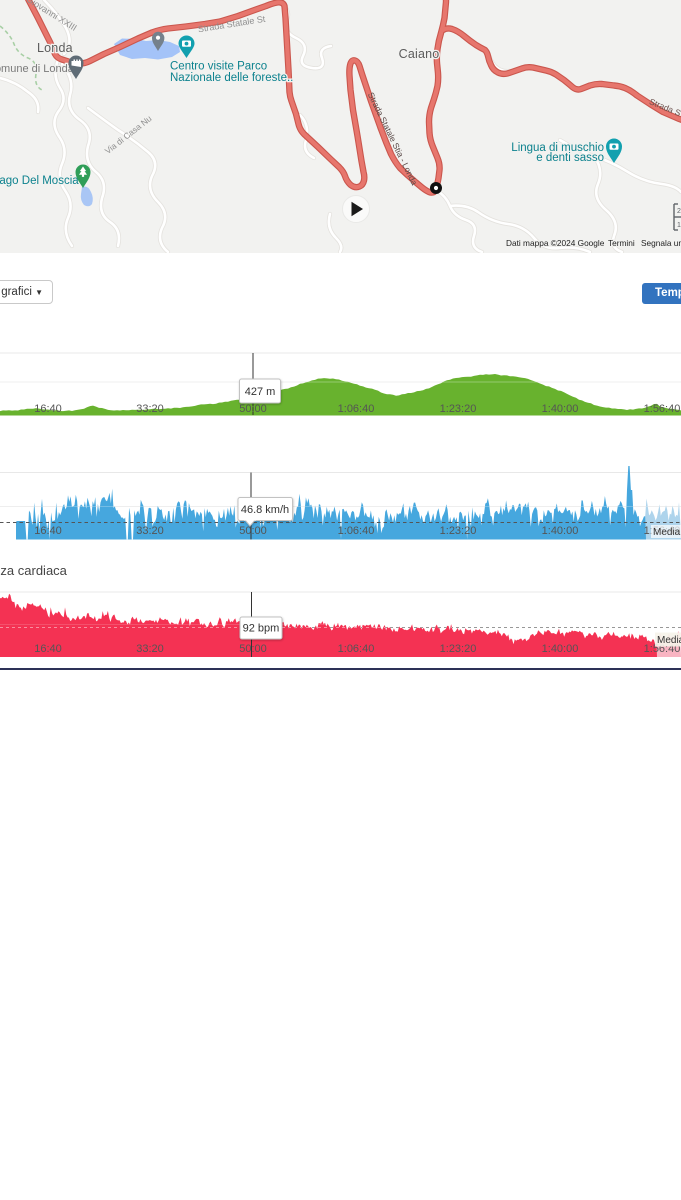 The height and width of the screenshot is (1200, 681). I want to click on svg-text: 1:56:40, so click(662, 409).